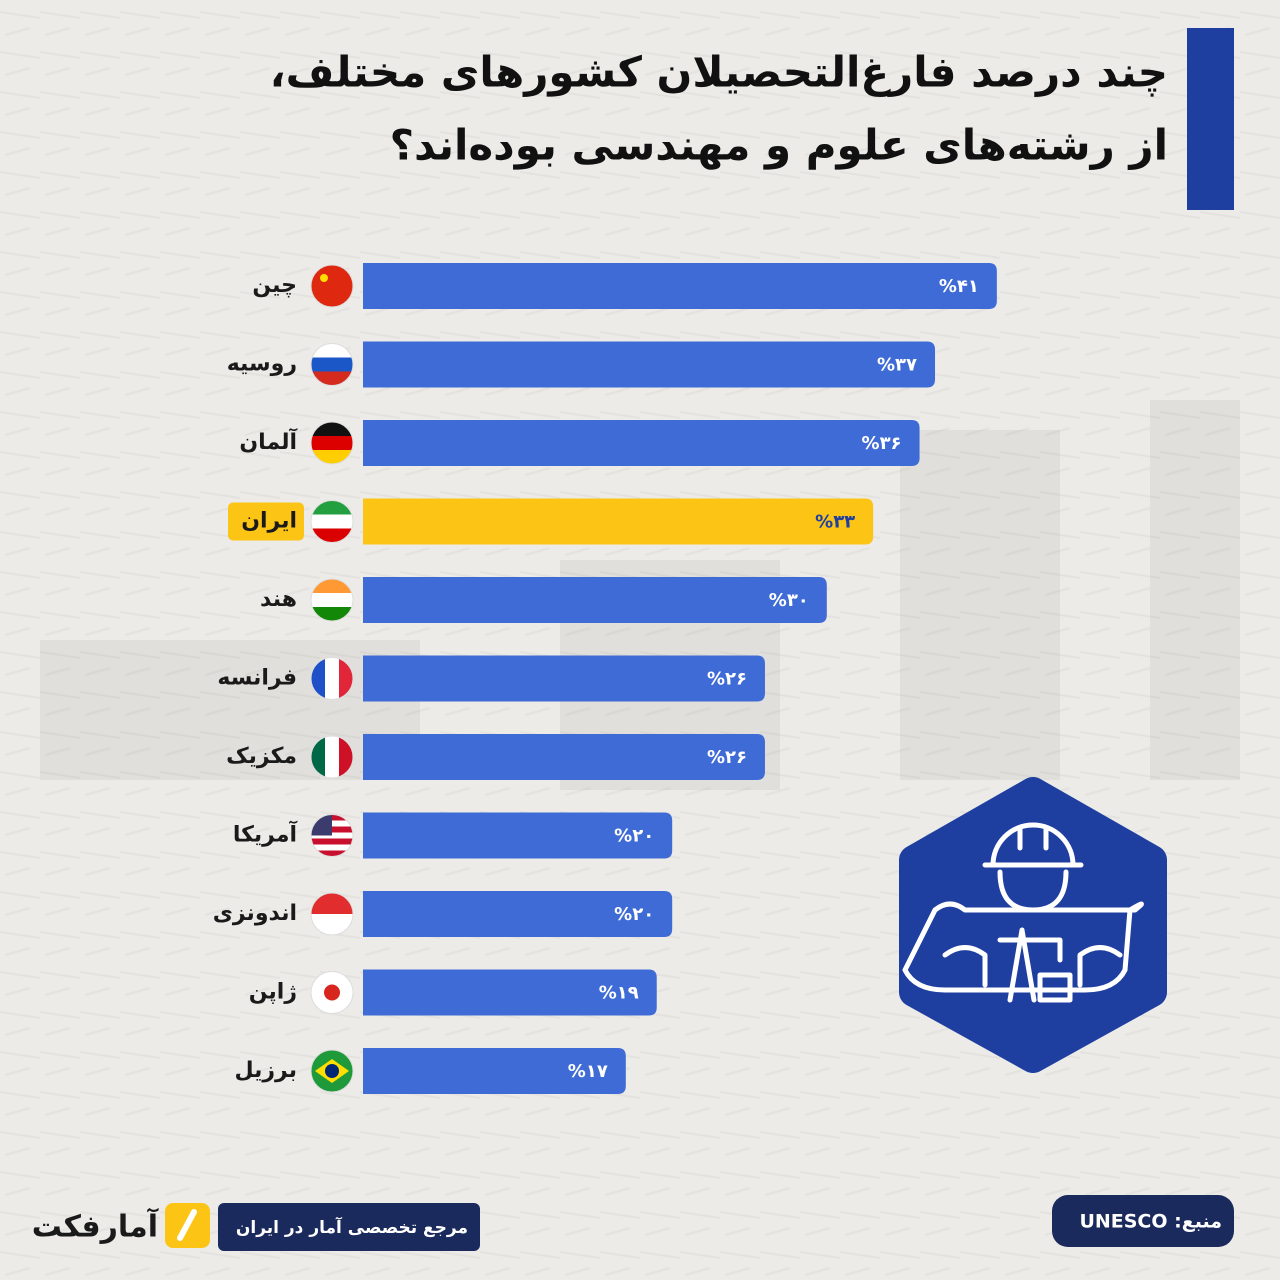 The image size is (1280, 1280). I want to click on tagline-box, so click(349, 1227).